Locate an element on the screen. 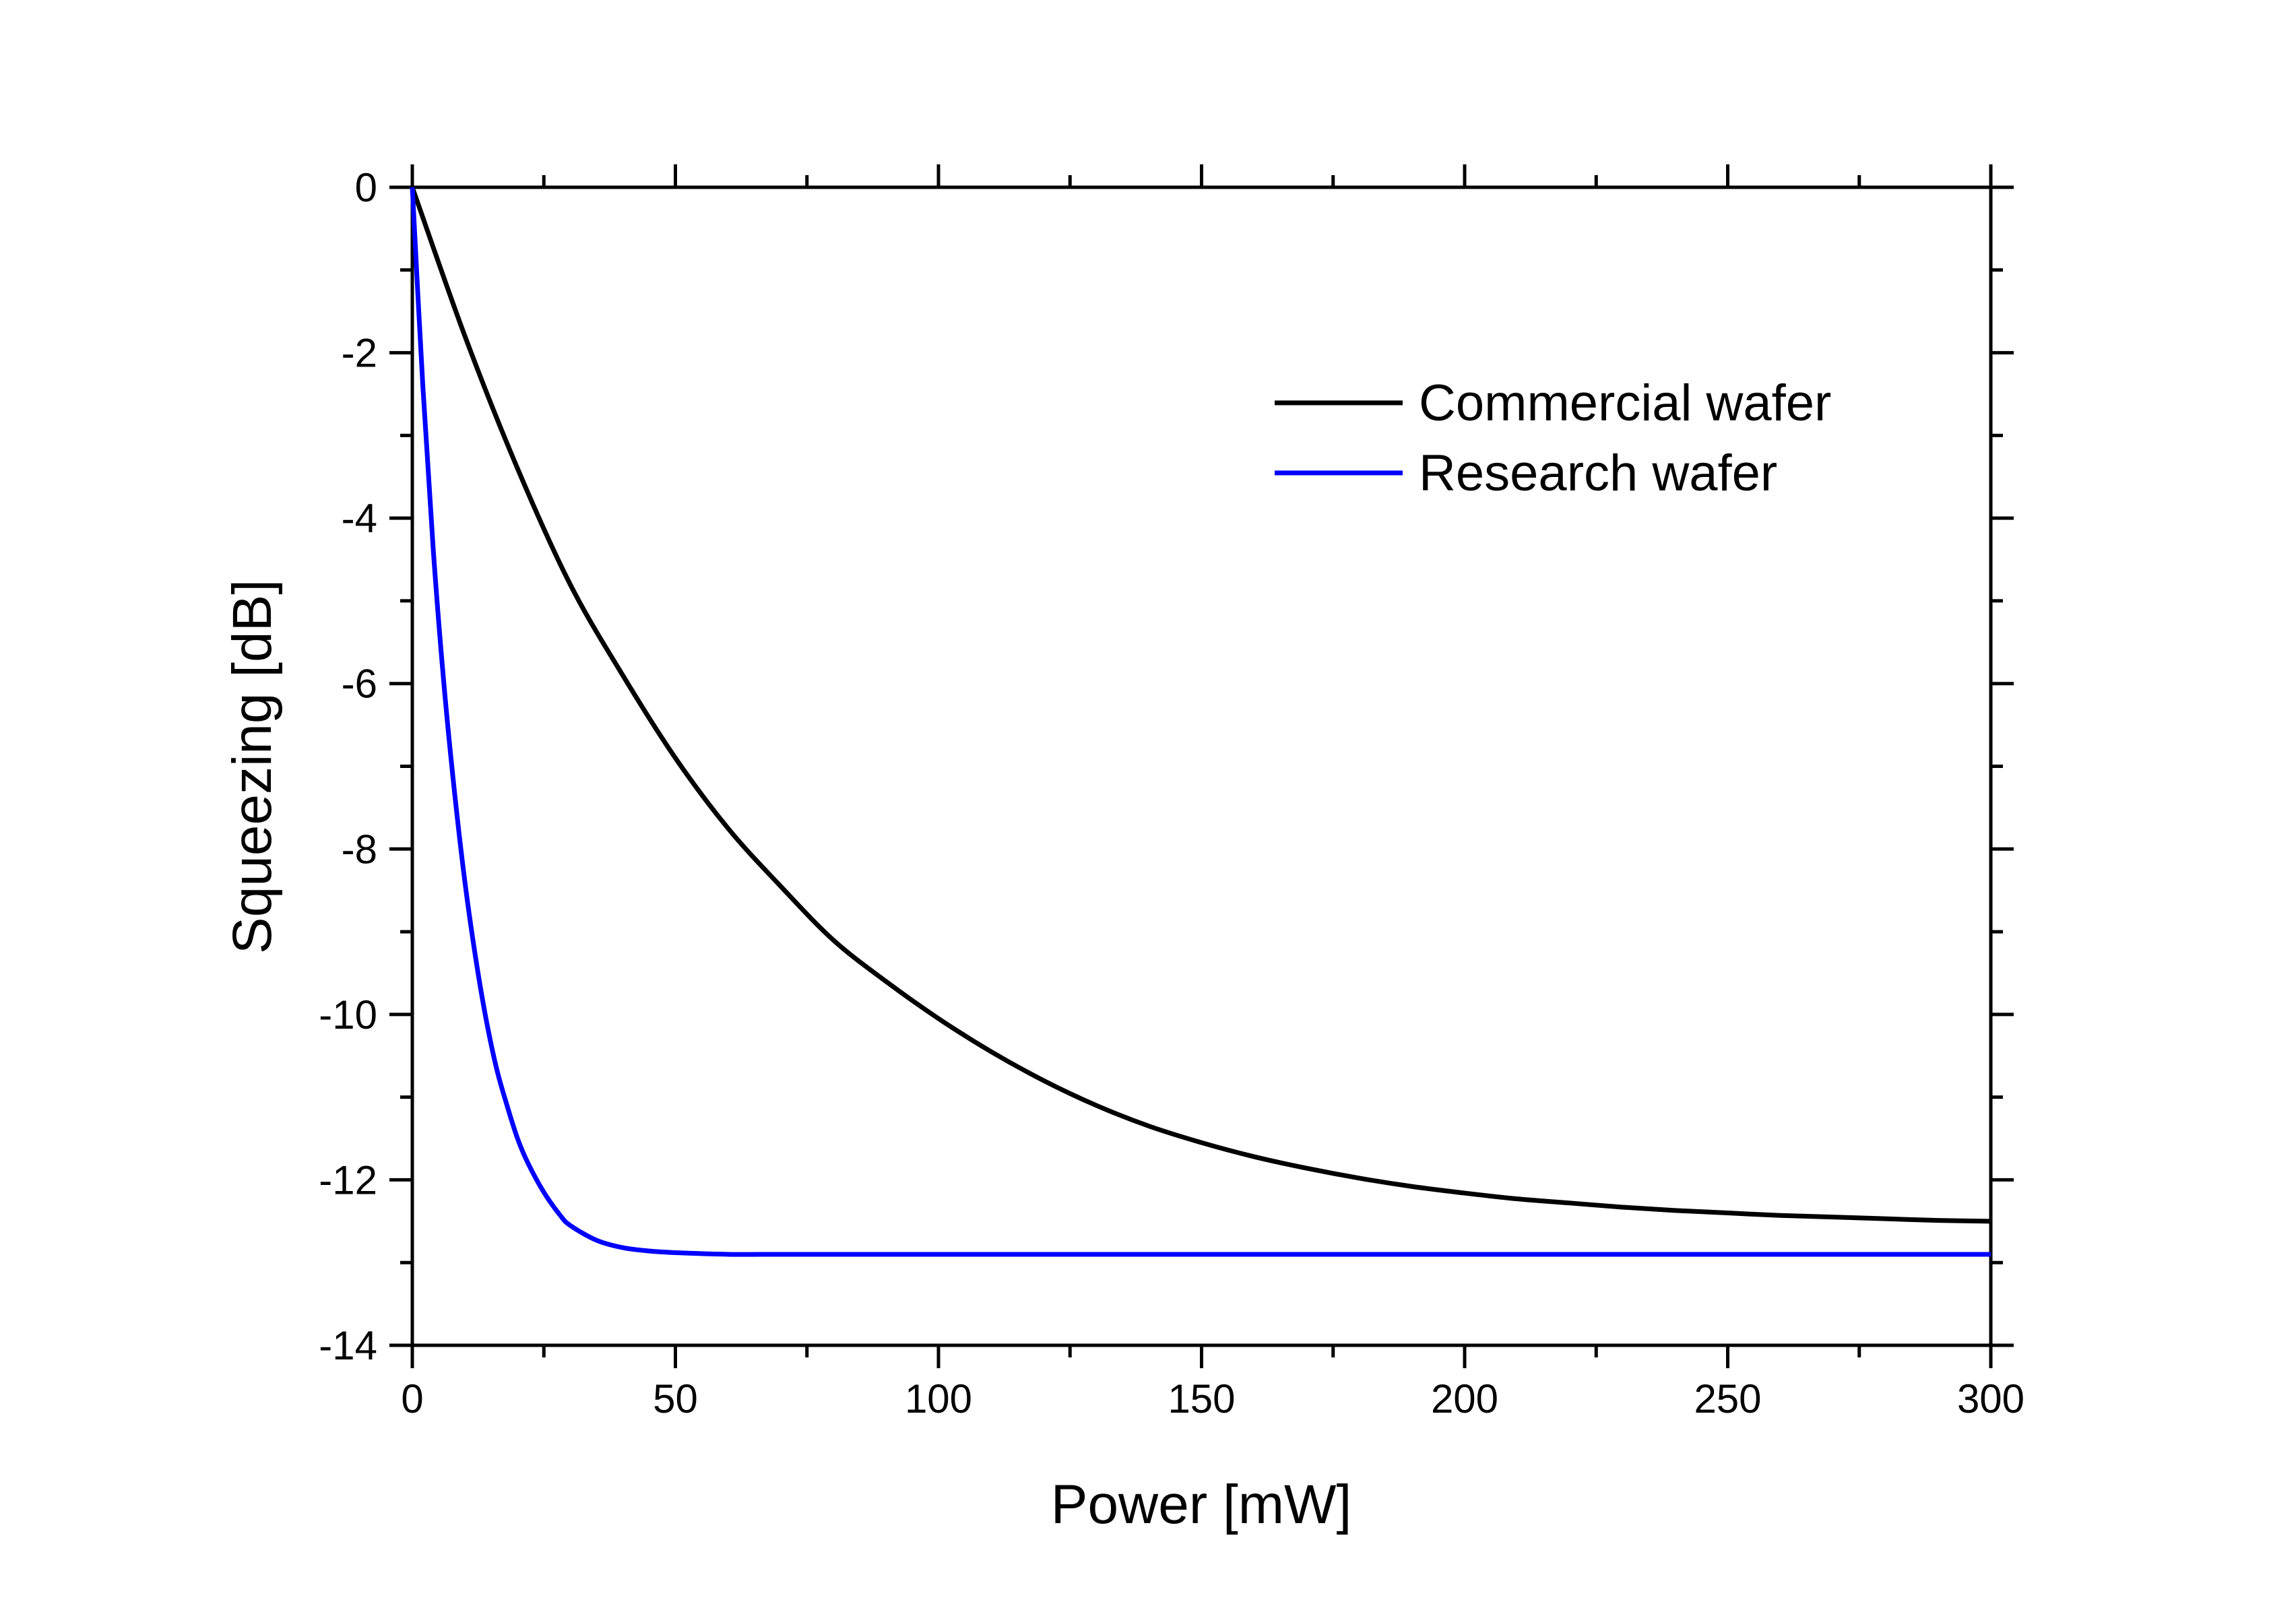 The image size is (2296, 1606). y-tick-label: -10 is located at coordinates (348, 1014).